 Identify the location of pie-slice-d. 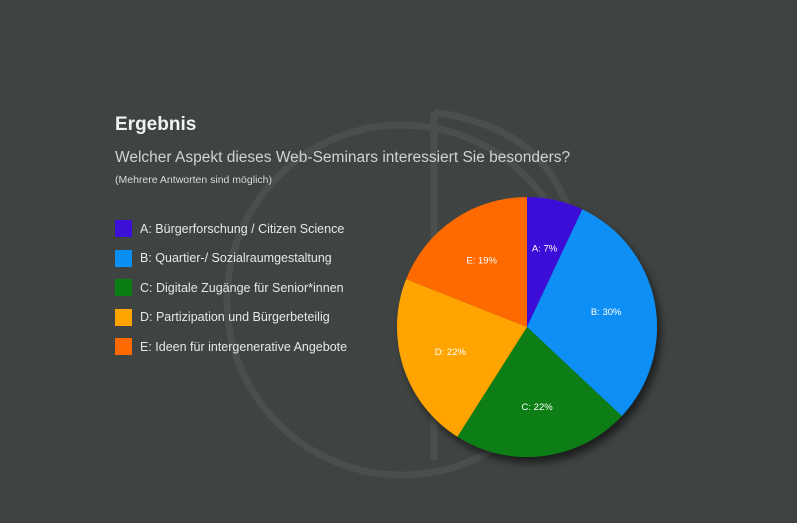
(461, 358).